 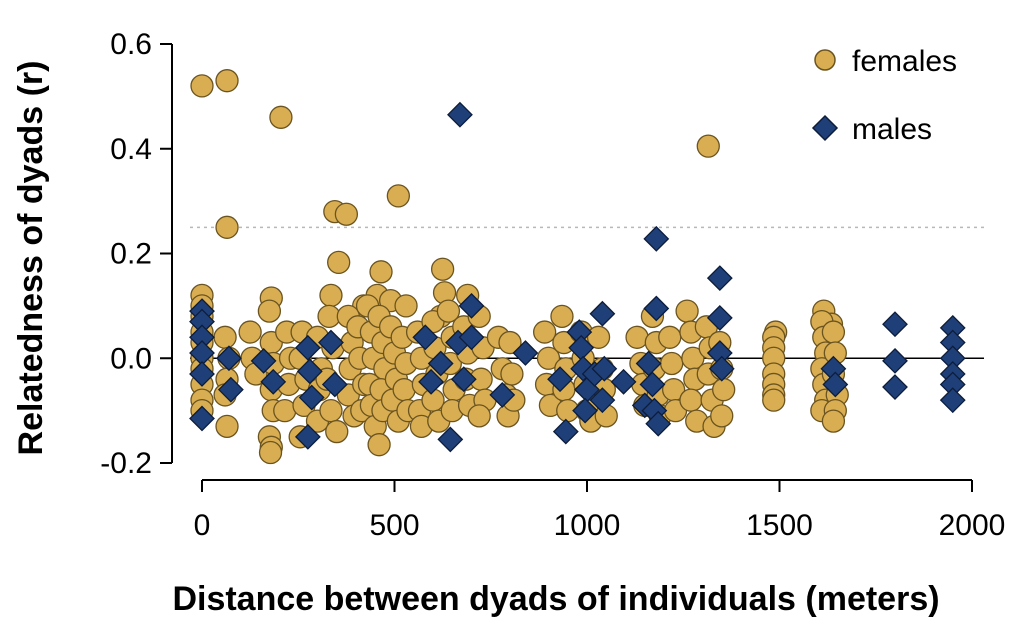 I want to click on legend-female-label: females, so click(x=904, y=61).